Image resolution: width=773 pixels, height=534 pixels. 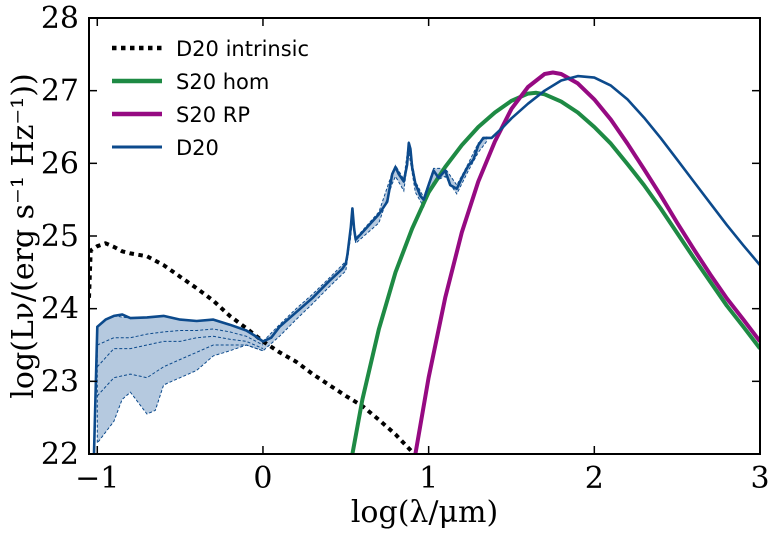 What do you see at coordinates (60, 91) in the screenshot?
I see `y-tick-label: 27` at bounding box center [60, 91].